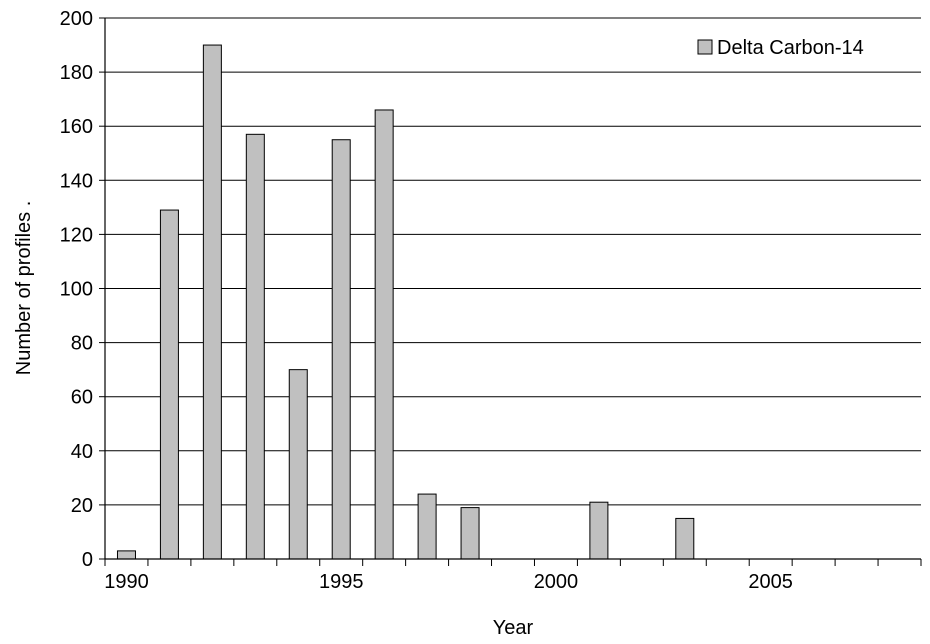 The height and width of the screenshot is (644, 930). Describe the element at coordinates (82, 506) in the screenshot. I see `y-tick-label: 20` at that location.